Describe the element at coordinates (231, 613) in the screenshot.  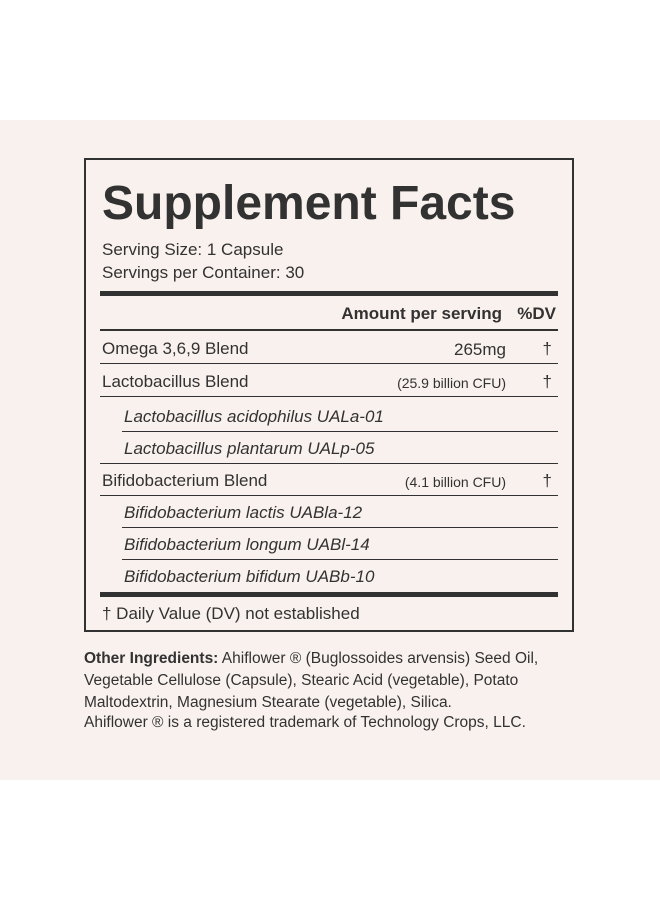
I see `footnote: † Daily Value (DV) not established` at that location.